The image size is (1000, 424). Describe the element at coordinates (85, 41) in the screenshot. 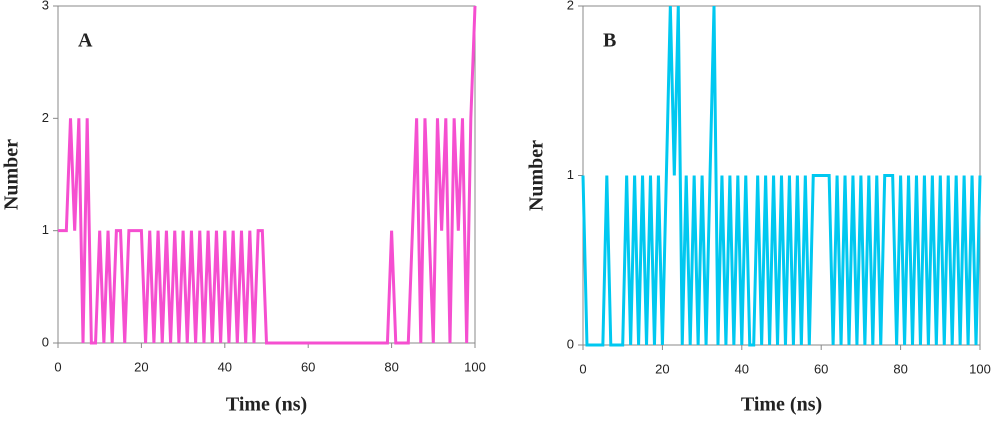

I see `panel-label: A` at that location.